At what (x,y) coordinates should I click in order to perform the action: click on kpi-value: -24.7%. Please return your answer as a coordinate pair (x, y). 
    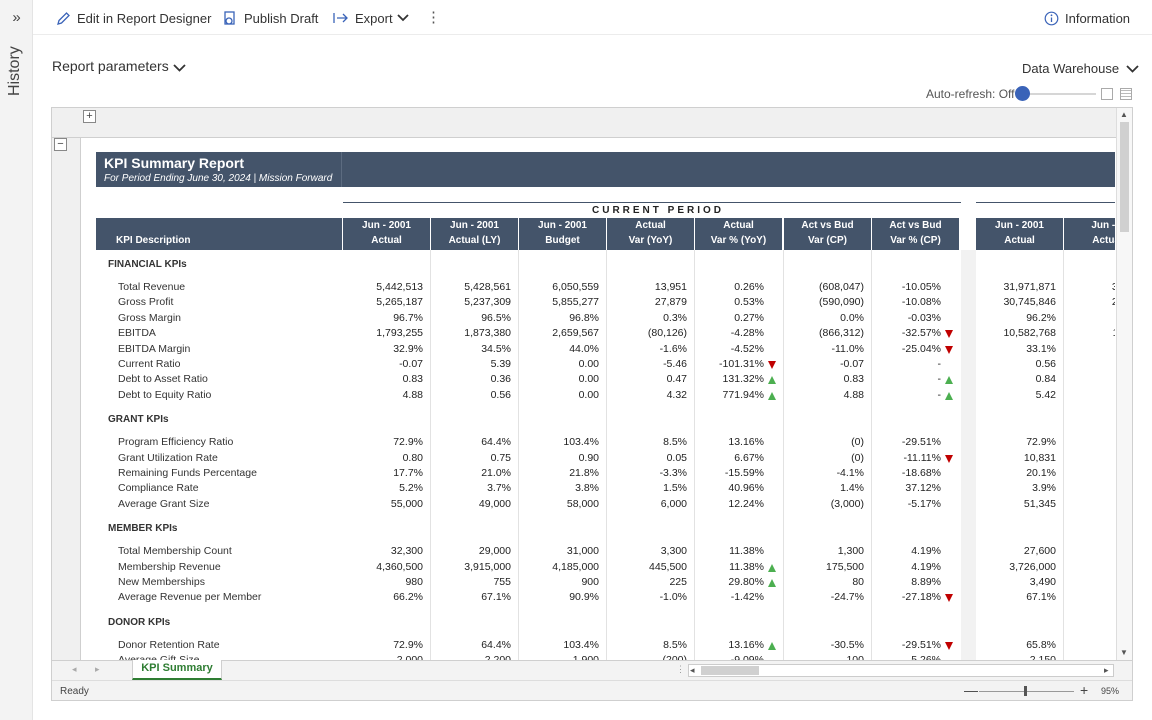
    Looking at the image, I should click on (847, 597).